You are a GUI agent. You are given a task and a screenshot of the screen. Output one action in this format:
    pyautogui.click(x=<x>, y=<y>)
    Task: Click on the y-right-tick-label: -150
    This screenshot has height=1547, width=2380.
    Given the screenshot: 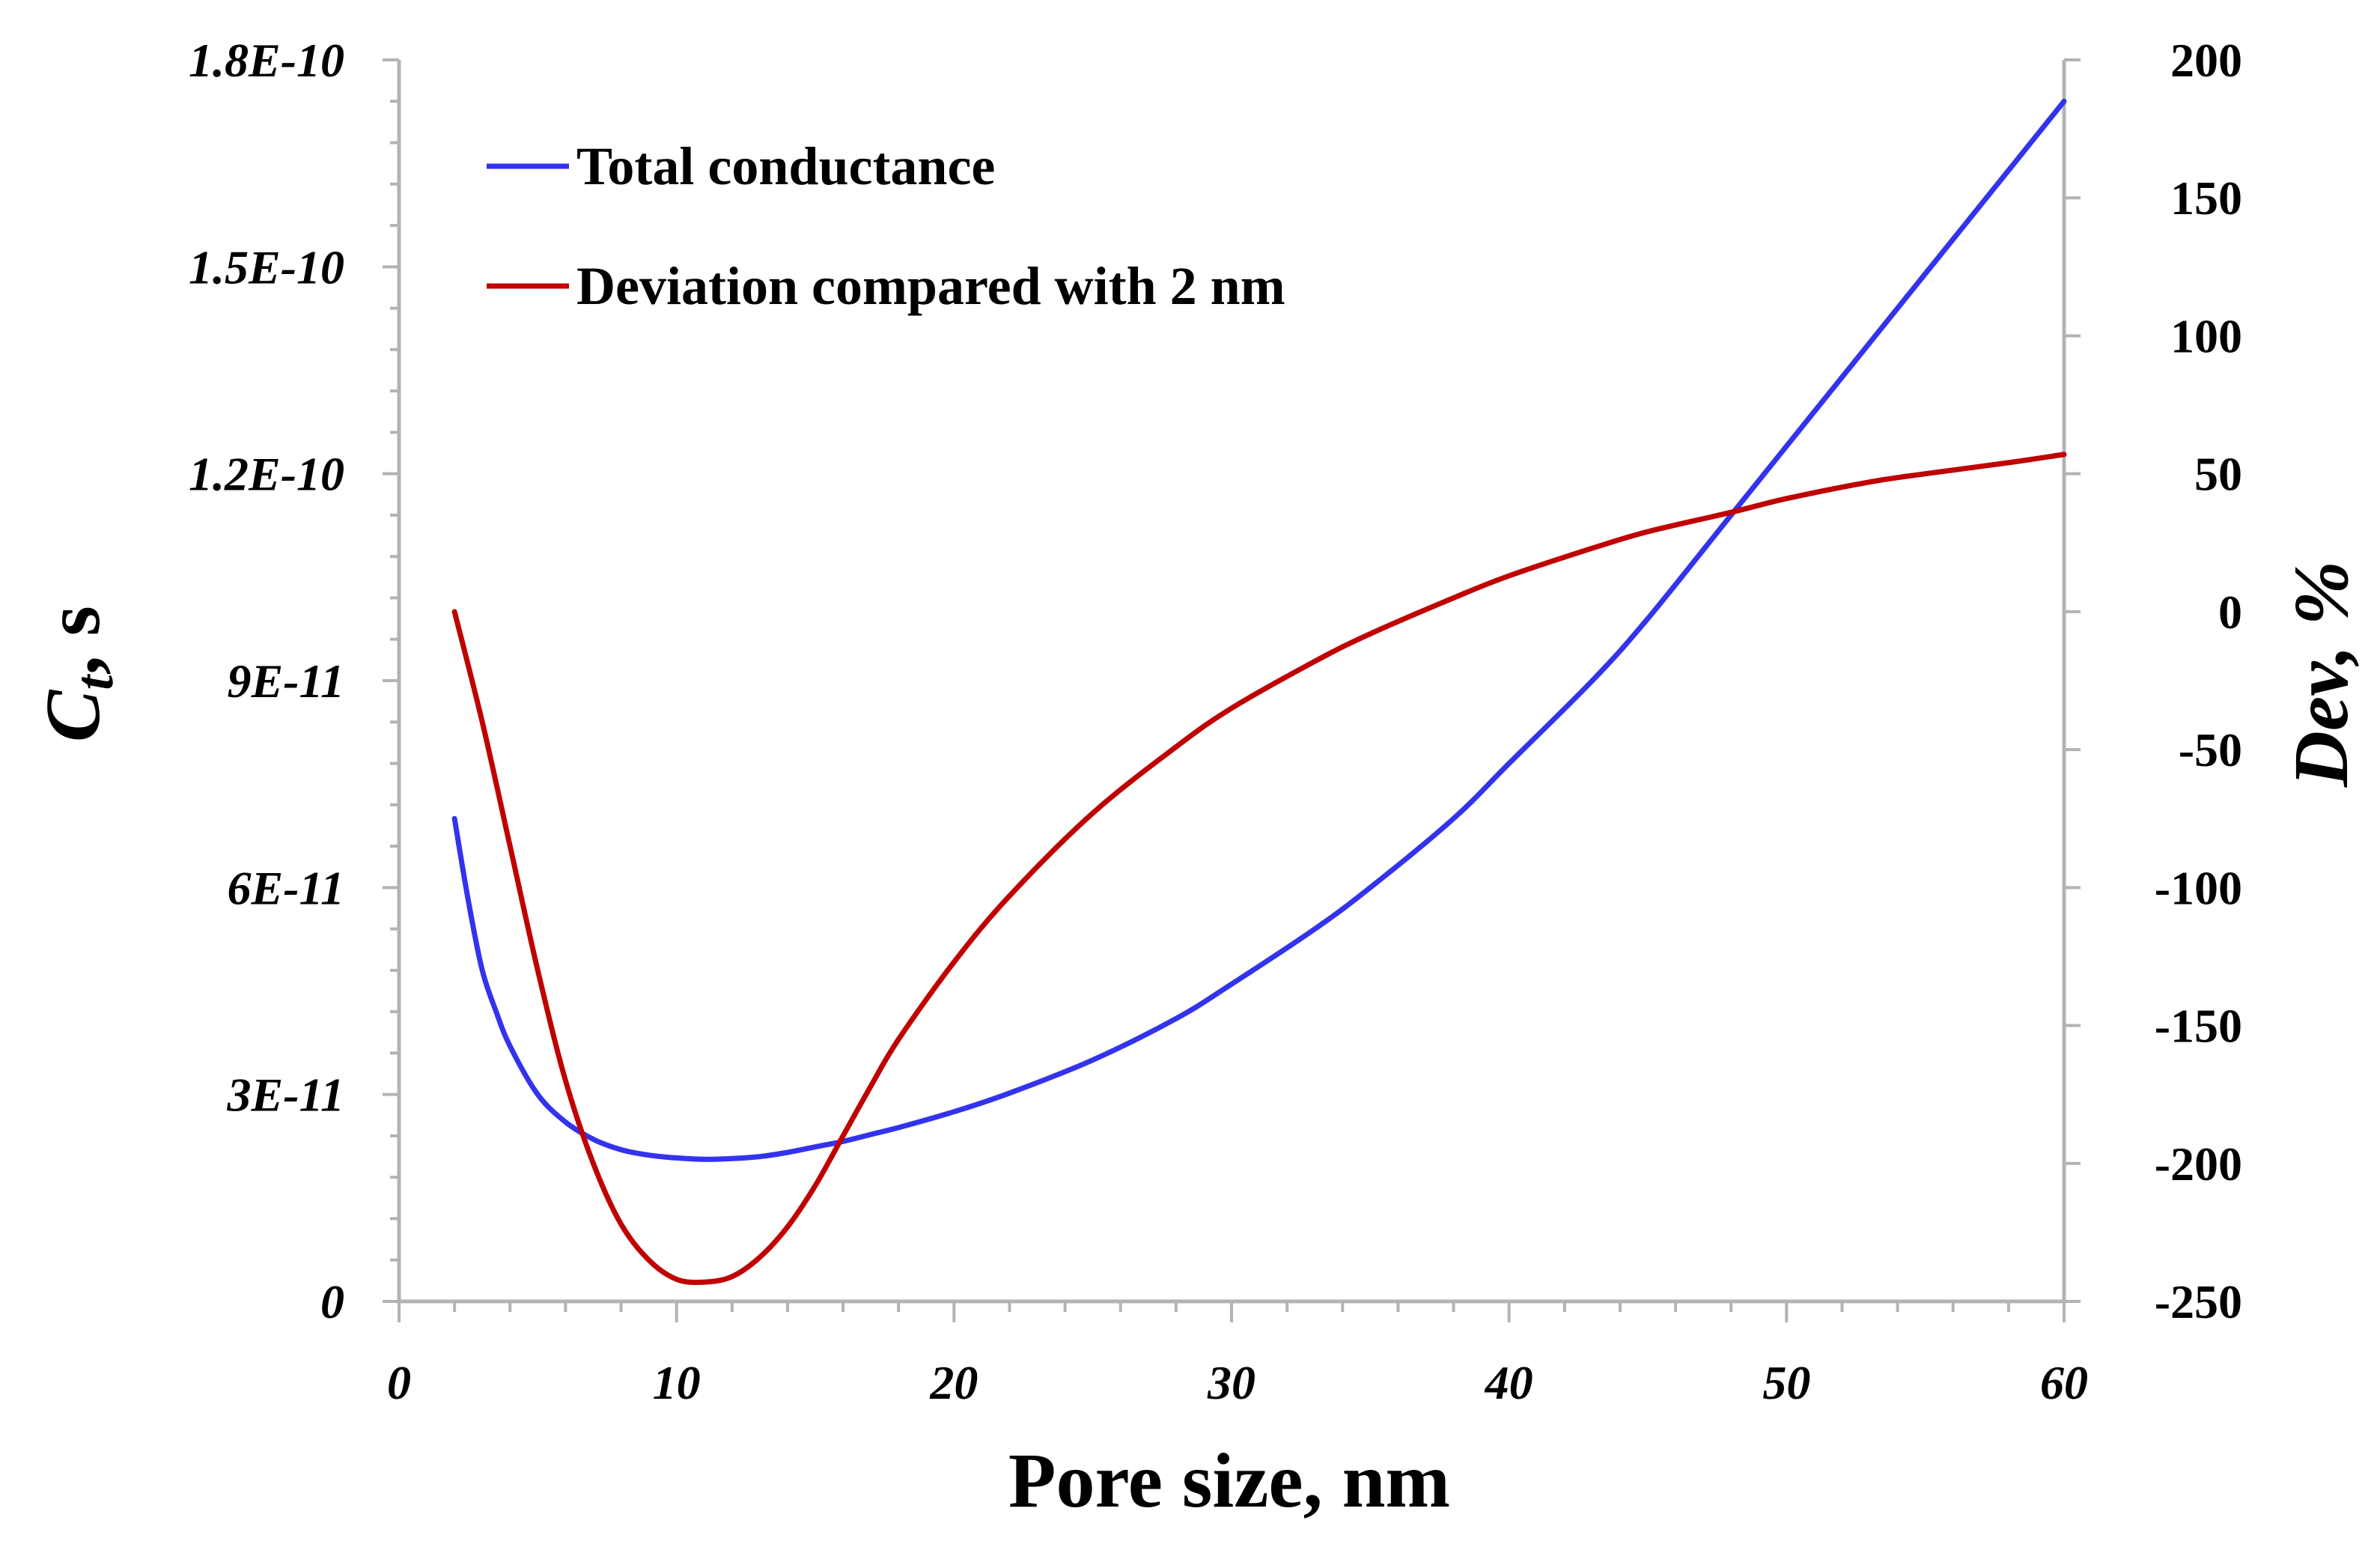 What is the action you would take?
    pyautogui.click(x=2198, y=1026)
    